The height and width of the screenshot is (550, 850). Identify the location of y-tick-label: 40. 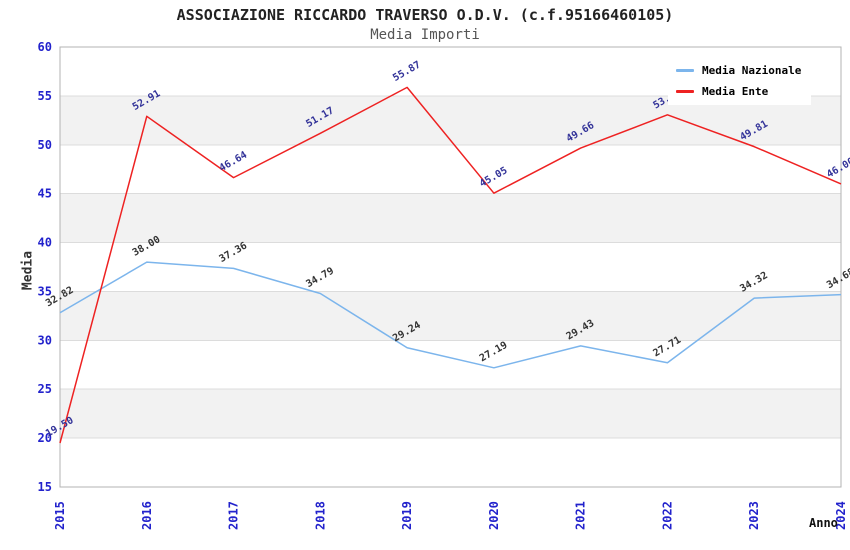
(45, 243).